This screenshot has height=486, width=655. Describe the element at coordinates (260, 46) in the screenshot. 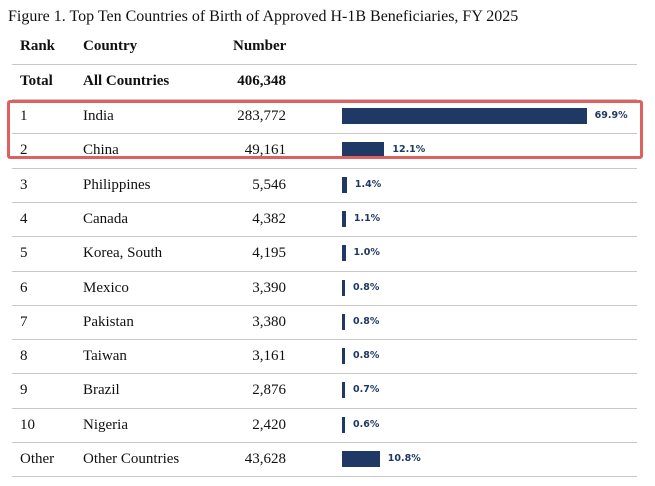

I see `header-number: Number` at that location.